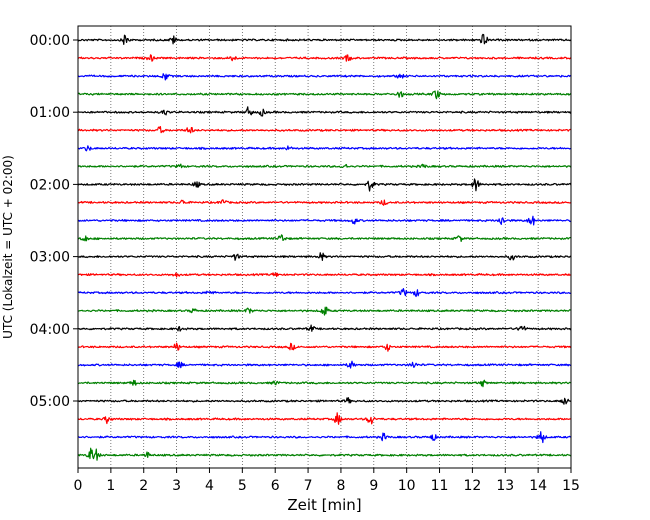 This screenshot has height=520, width=650. What do you see at coordinates (50, 330) in the screenshot?
I see `y-tick-label: 04:00` at bounding box center [50, 330].